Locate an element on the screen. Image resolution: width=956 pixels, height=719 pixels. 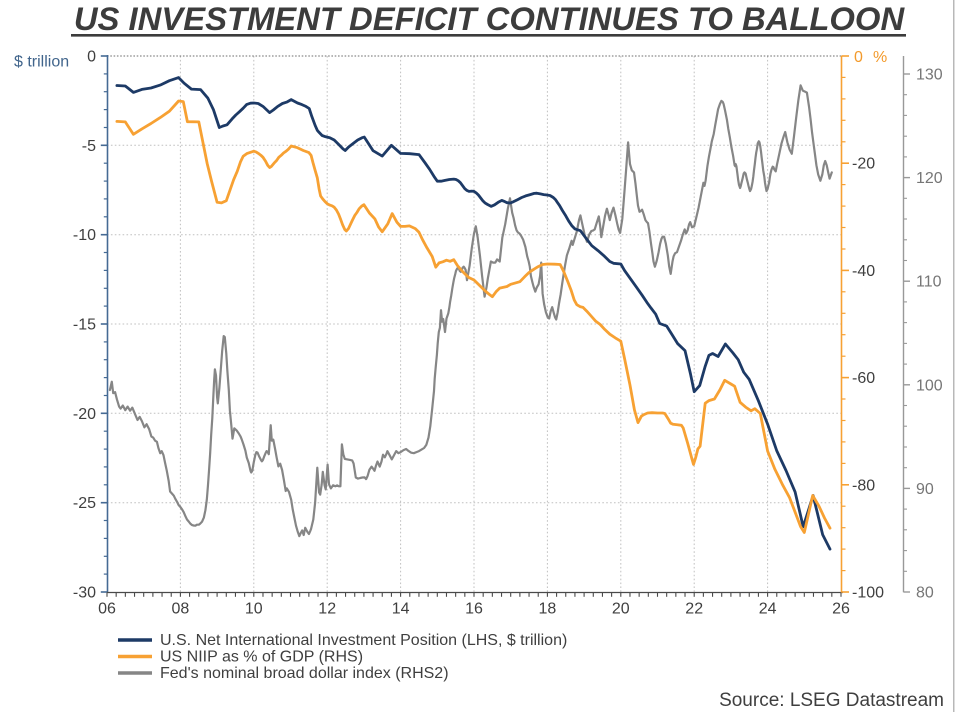
svg-text: 20 is located at coordinates (621, 609).